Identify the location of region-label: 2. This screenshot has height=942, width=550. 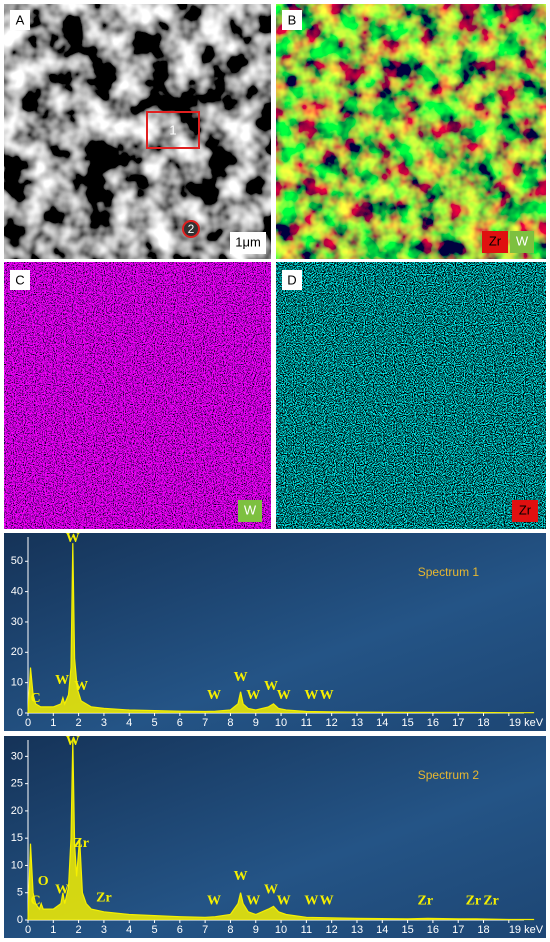
(191, 229).